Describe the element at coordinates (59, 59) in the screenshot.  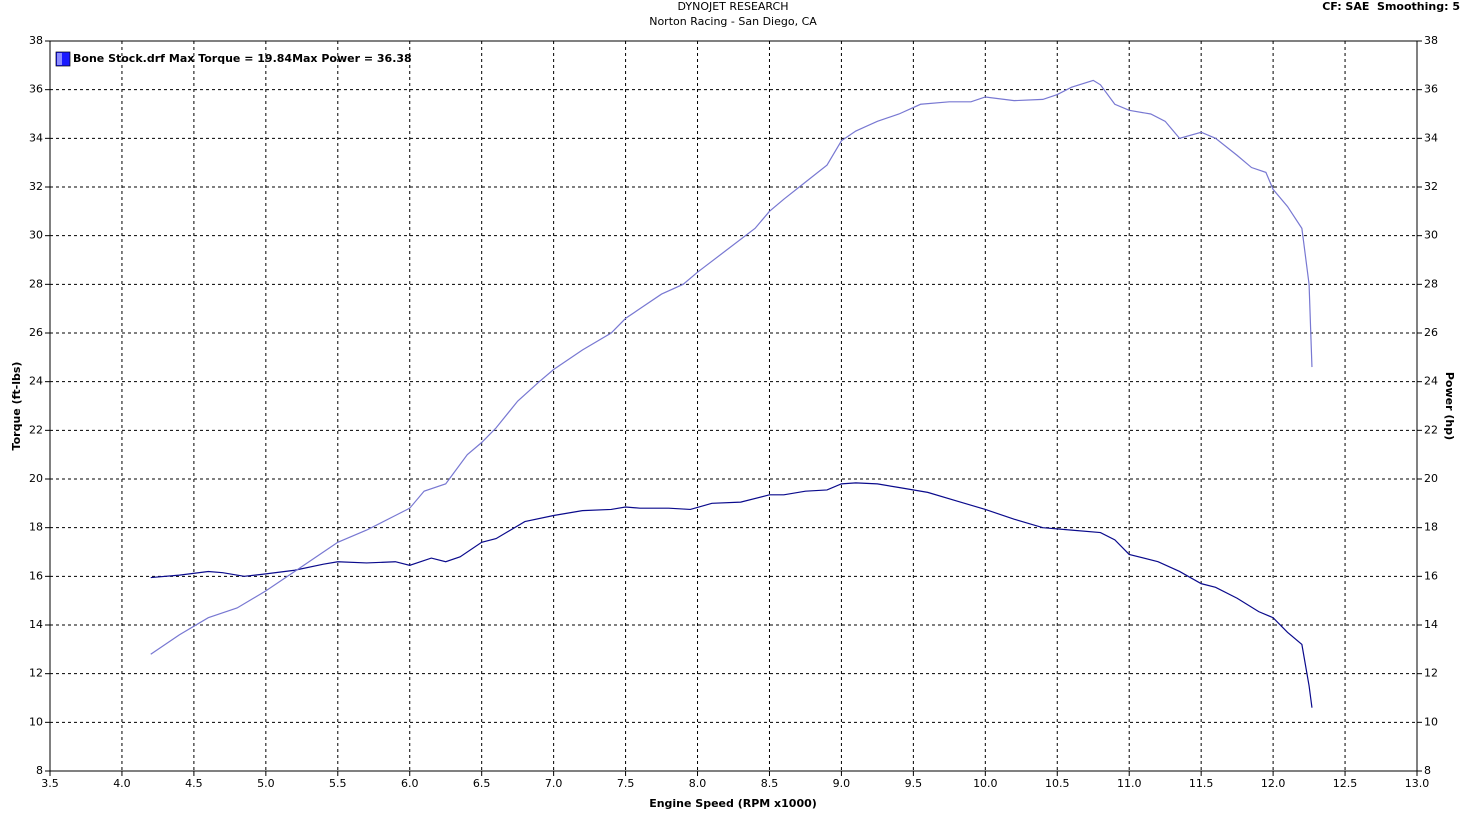
I see `legend-swatch-highlight` at that location.